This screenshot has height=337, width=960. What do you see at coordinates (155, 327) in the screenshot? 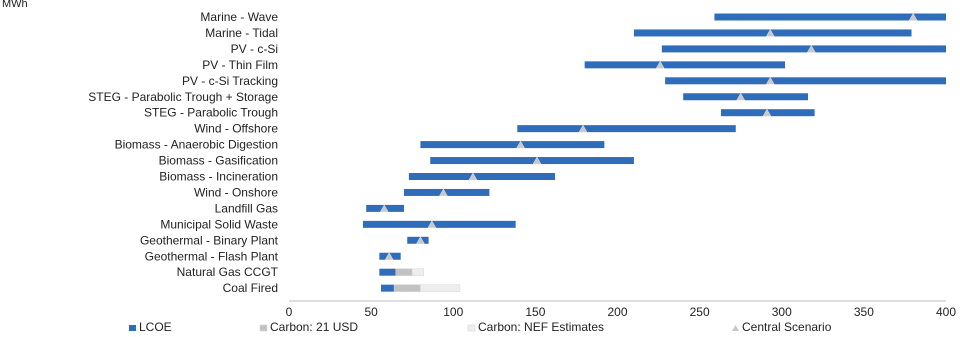
I see `legend-label: LCOE` at bounding box center [155, 327].